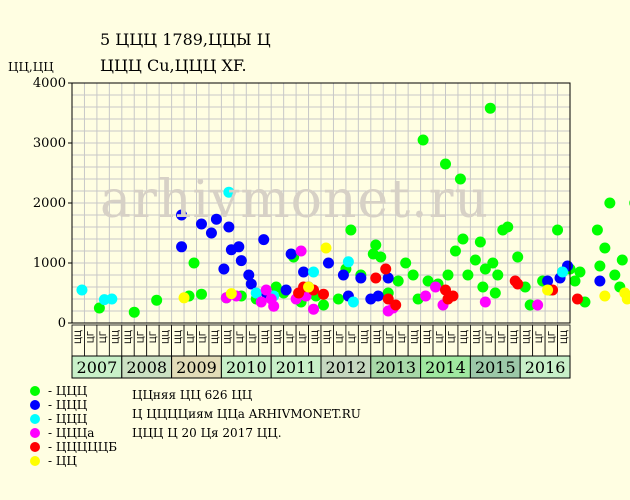 Image resolution: width=630 pixels, height=500 pixels. Describe the element at coordinates (395, 367) in the screenshot. I see `year-label: 2013` at that location.